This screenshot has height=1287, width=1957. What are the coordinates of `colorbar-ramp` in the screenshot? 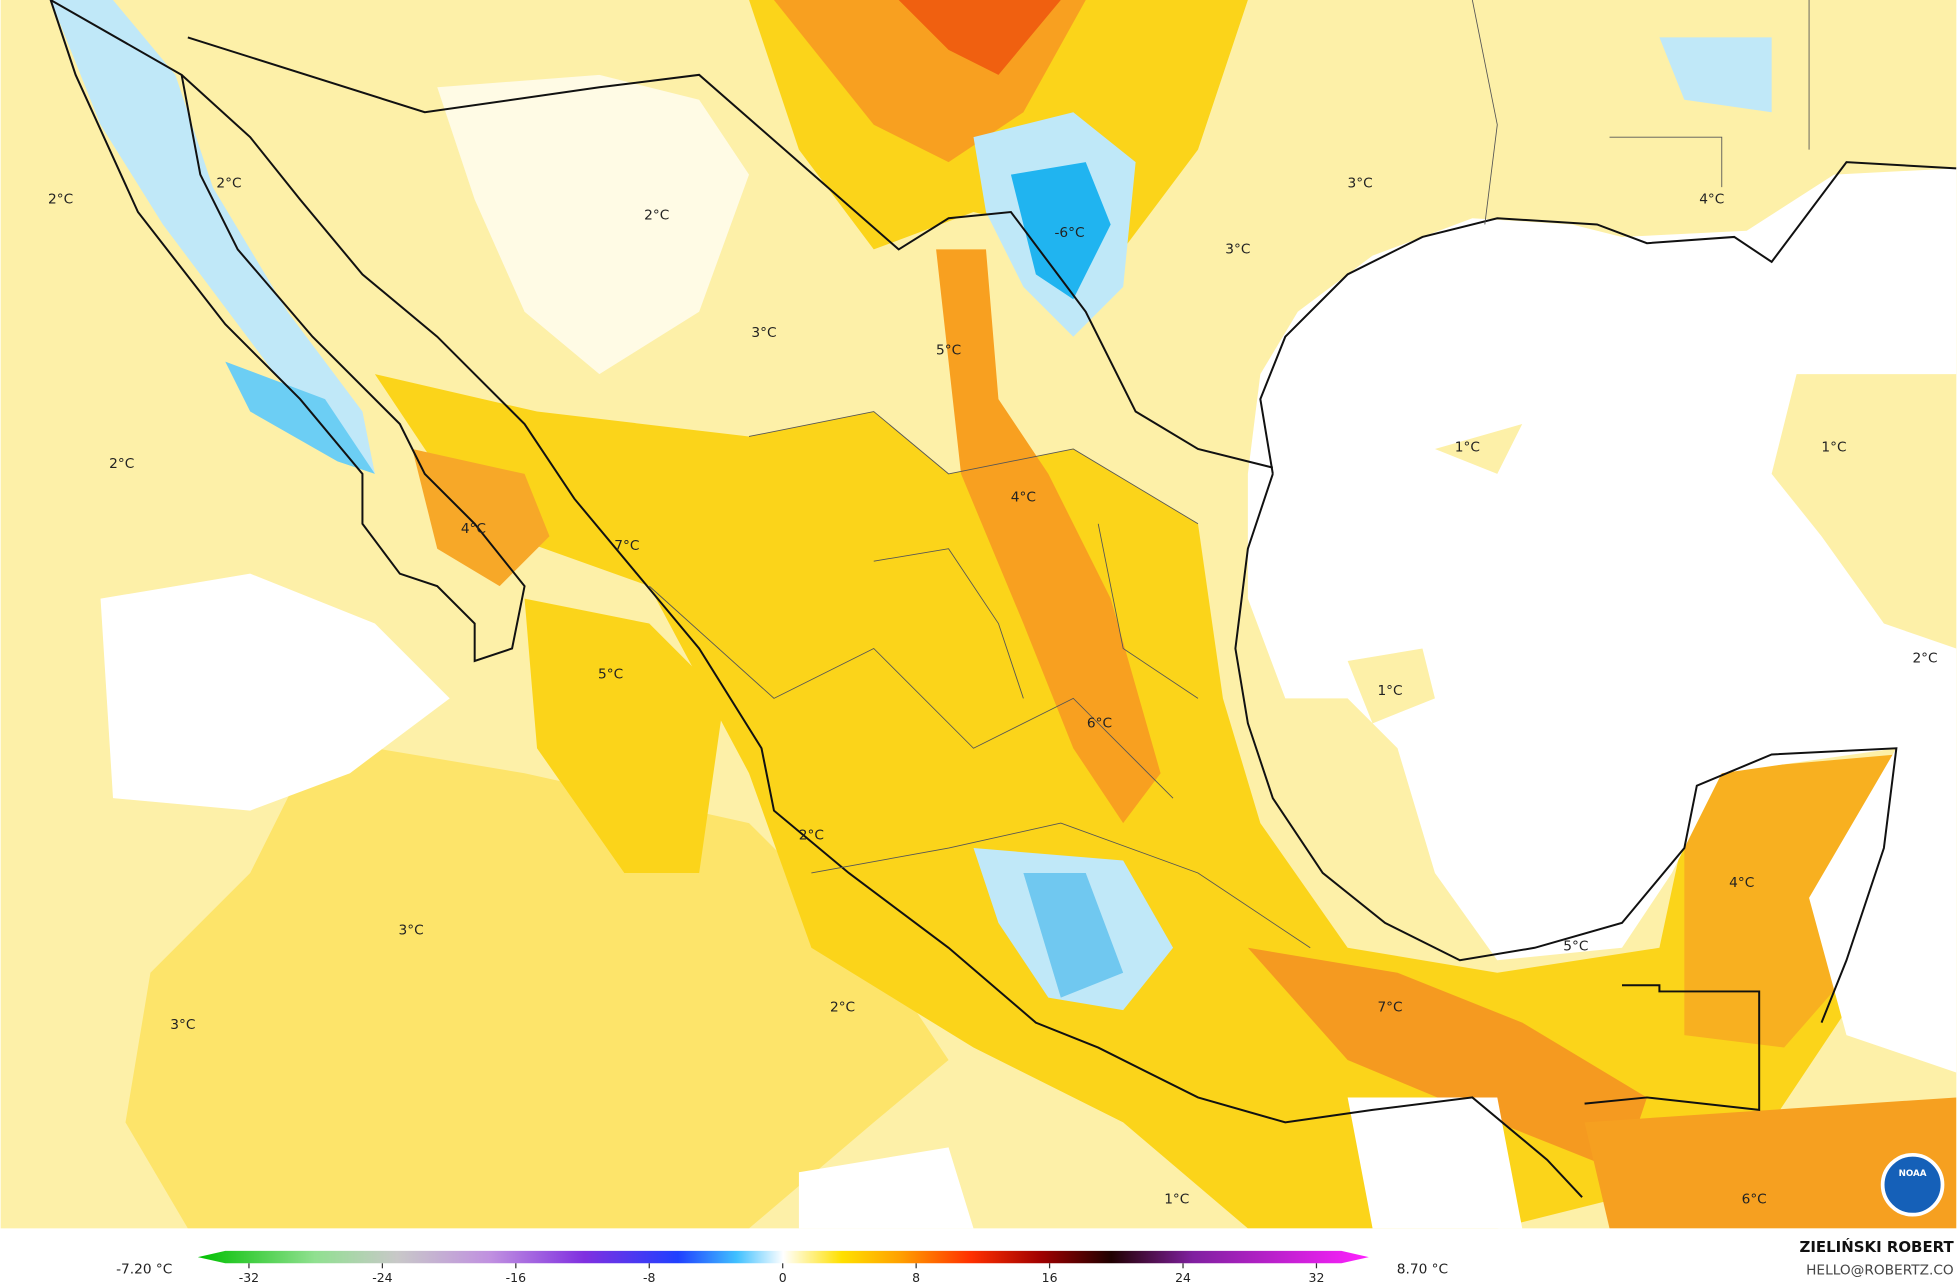 It's located at (783, 1257).